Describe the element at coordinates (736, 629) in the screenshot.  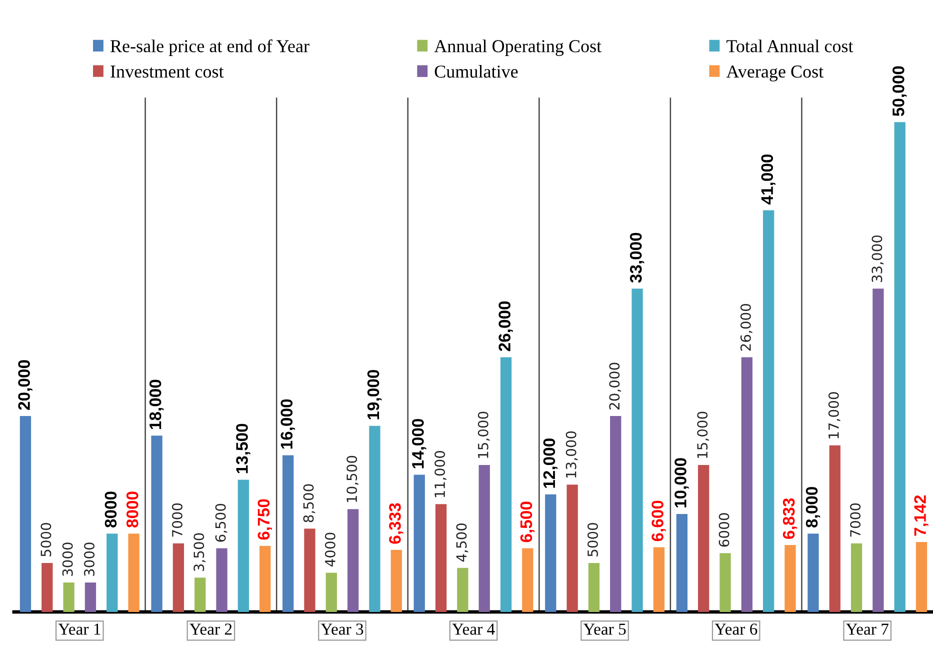
I see `x-tick-label: Year 6` at that location.